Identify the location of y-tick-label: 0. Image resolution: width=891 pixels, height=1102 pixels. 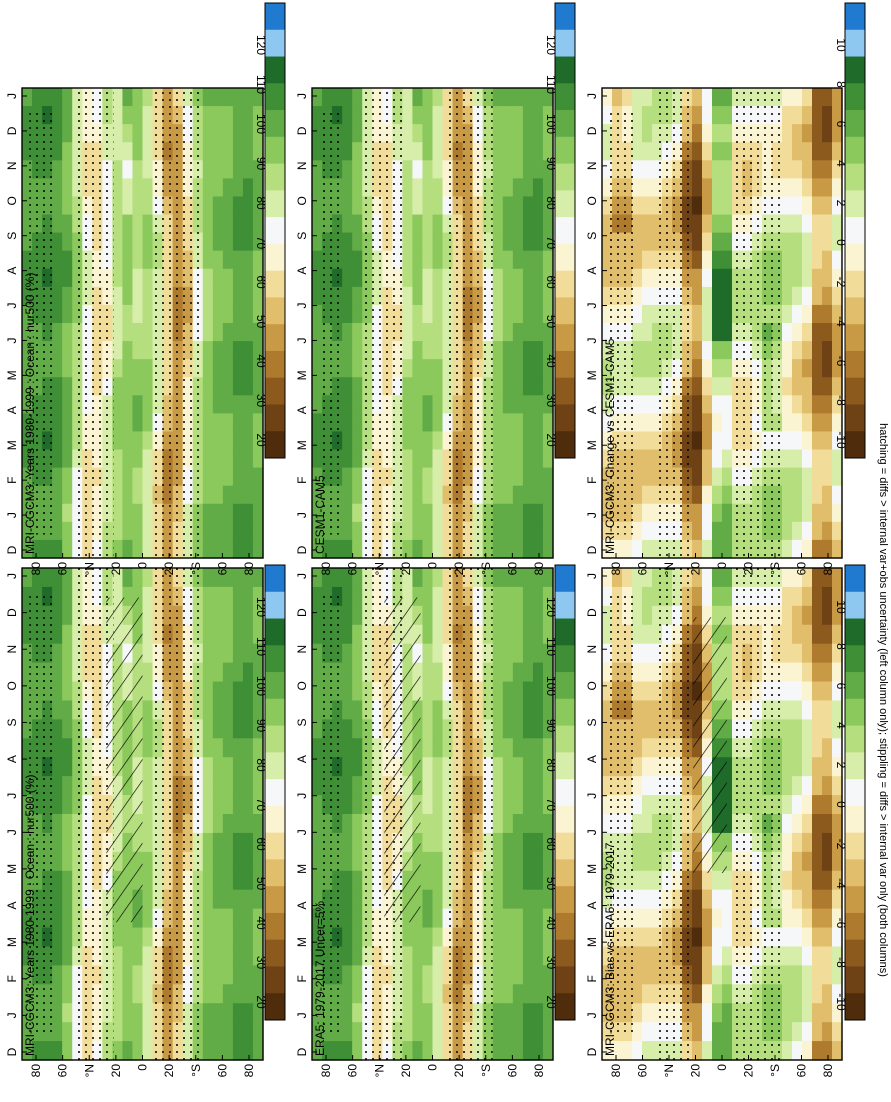
(433, 565).